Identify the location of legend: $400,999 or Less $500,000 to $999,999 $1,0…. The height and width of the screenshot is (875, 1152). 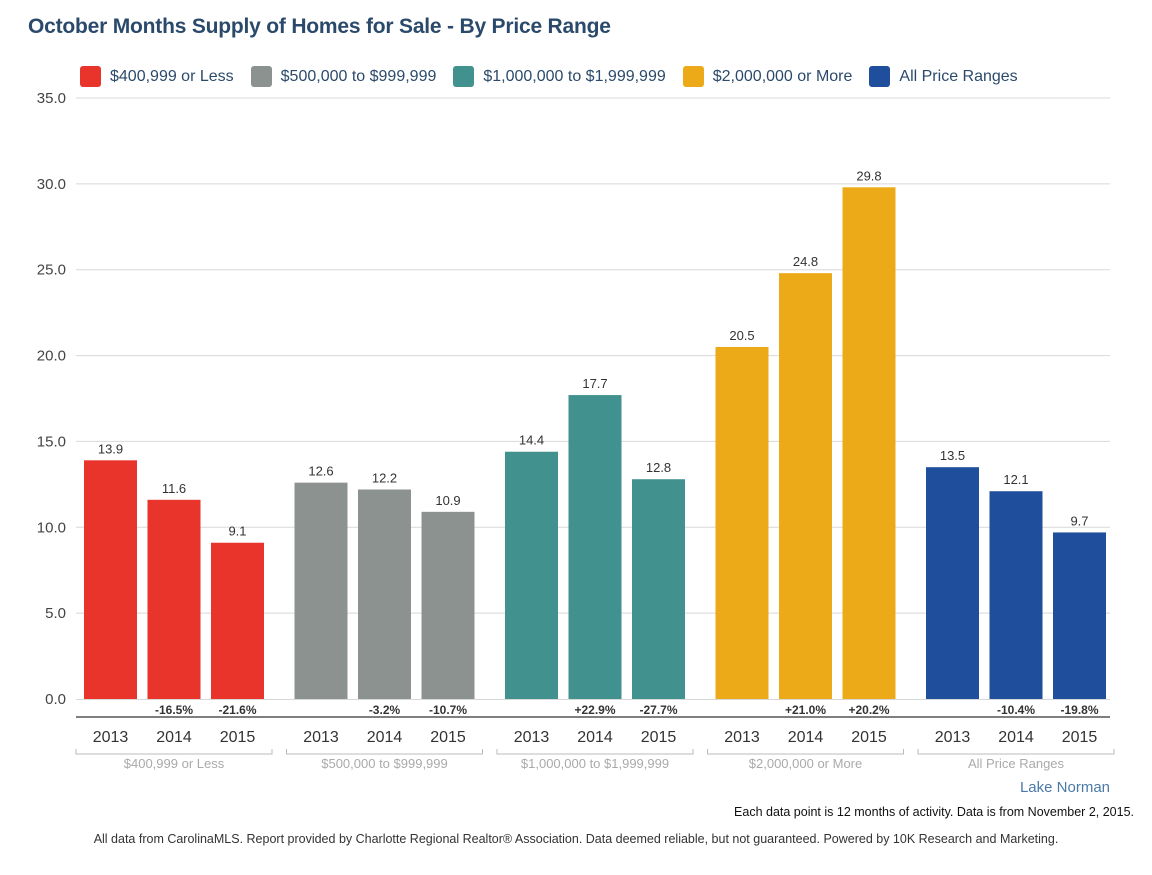
(557, 76).